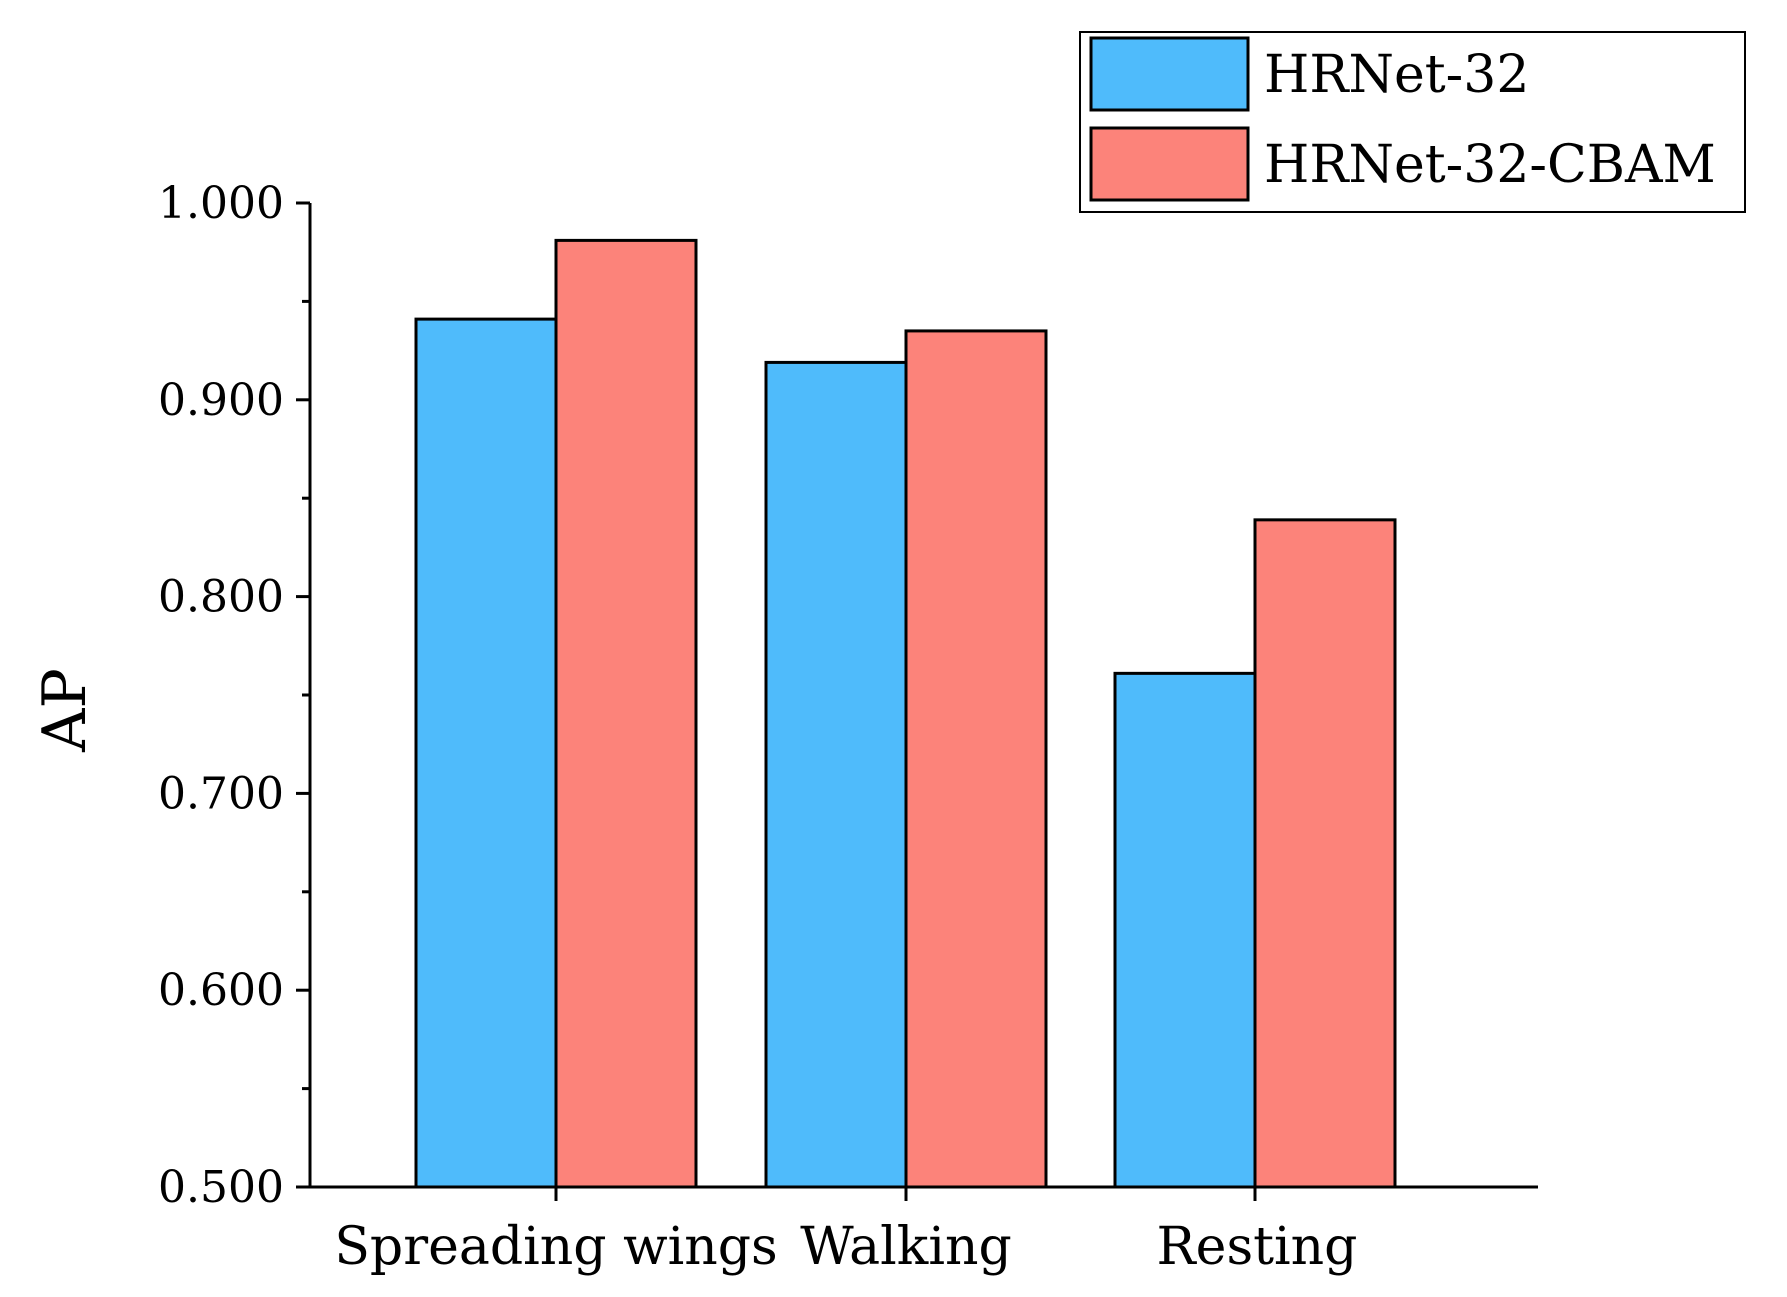  I want to click on y-tick-label: 0.900, so click(221, 400).